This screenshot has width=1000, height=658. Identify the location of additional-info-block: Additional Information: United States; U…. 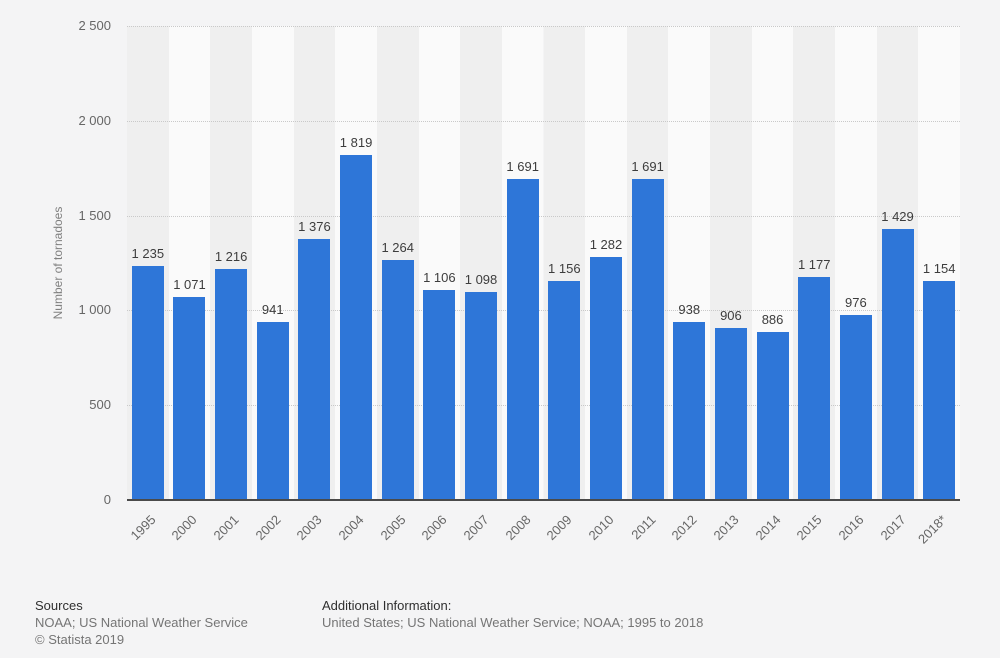
(512, 614).